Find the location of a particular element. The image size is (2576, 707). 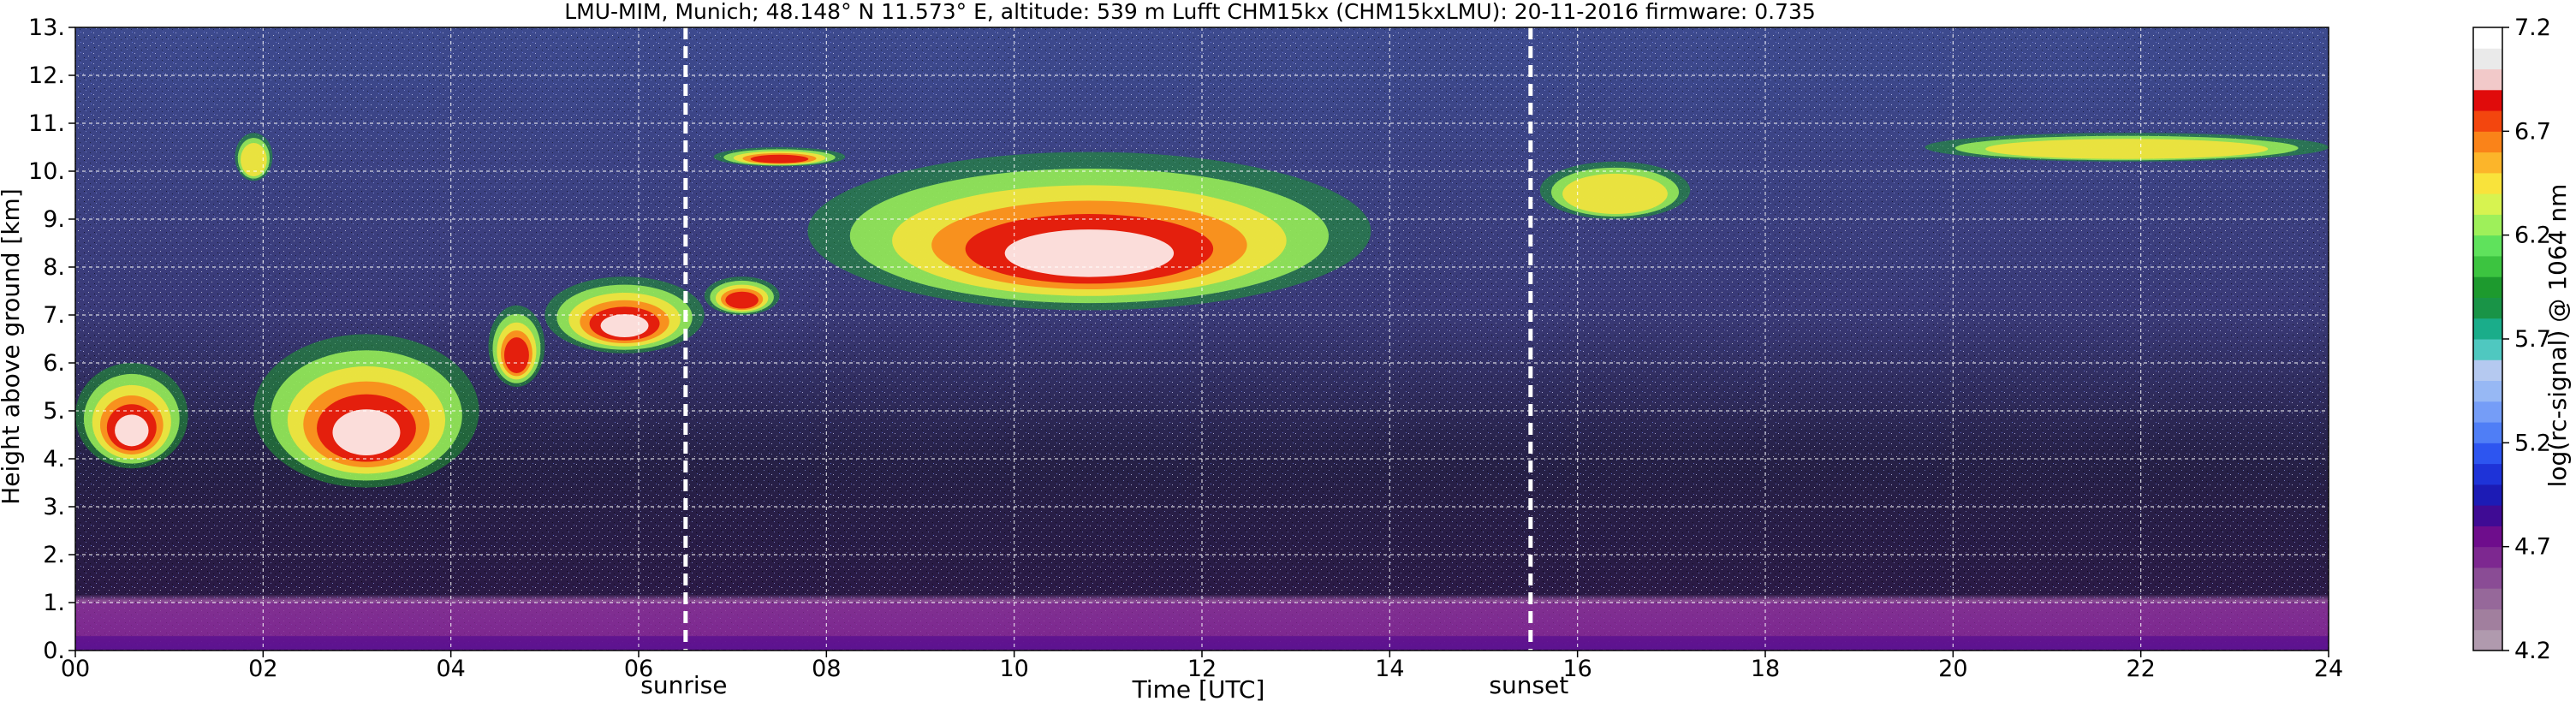

y-tick-label: 8. is located at coordinates (54, 267).